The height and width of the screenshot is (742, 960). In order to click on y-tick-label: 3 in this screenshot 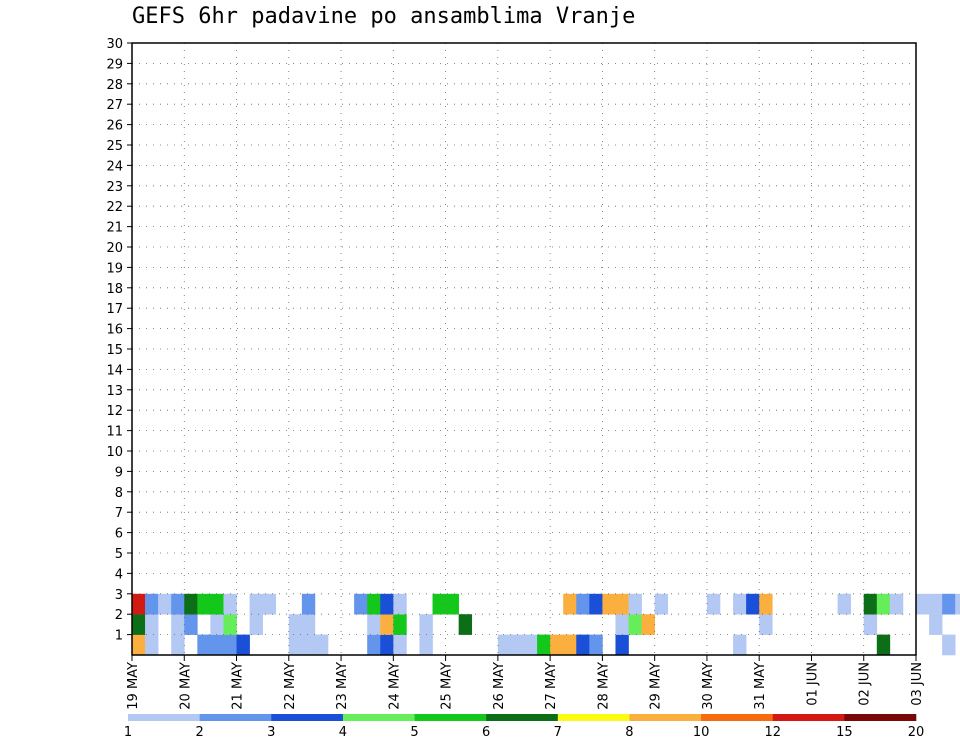, I will do `click(119, 595)`.